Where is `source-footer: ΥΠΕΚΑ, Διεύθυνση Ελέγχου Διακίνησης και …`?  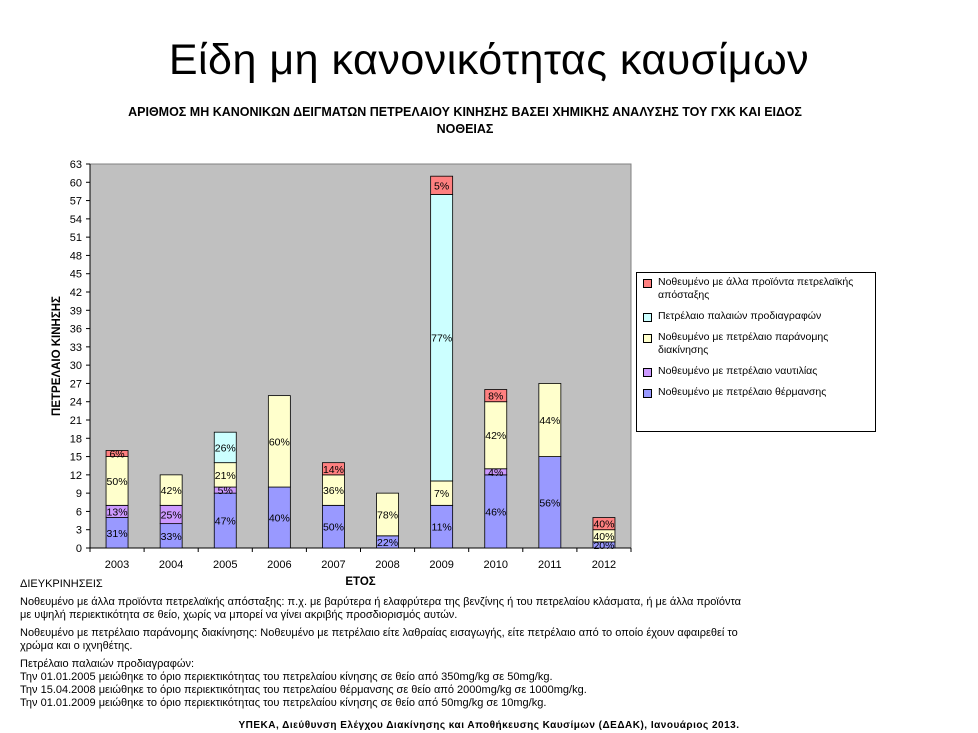
source-footer: ΥΠΕΚΑ, Διεύθυνση Ελέγχου Διακίνησης και … is located at coordinates (489, 725).